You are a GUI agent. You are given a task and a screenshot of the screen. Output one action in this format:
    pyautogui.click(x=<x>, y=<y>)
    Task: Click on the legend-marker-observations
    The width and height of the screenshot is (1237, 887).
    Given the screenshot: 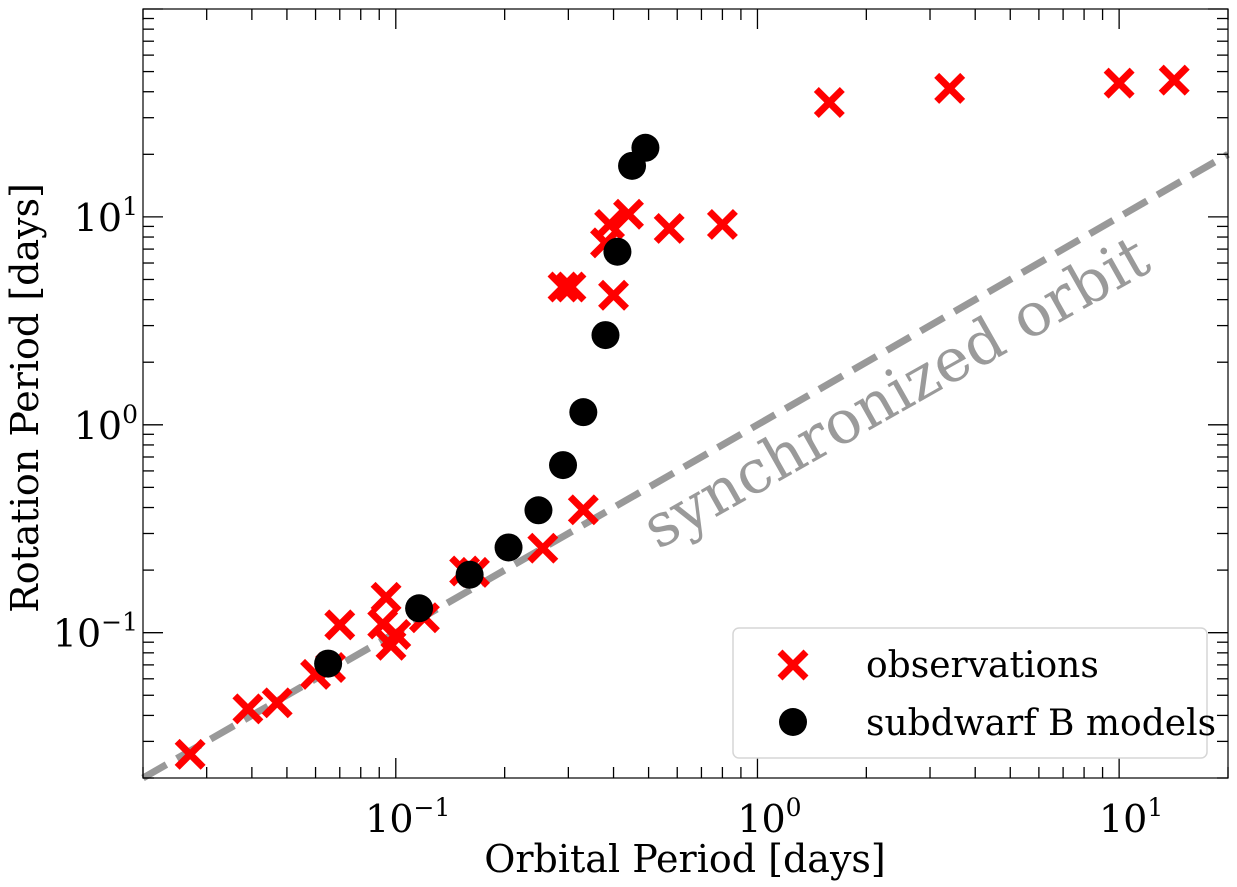 What is the action you would take?
    pyautogui.click(x=793, y=665)
    